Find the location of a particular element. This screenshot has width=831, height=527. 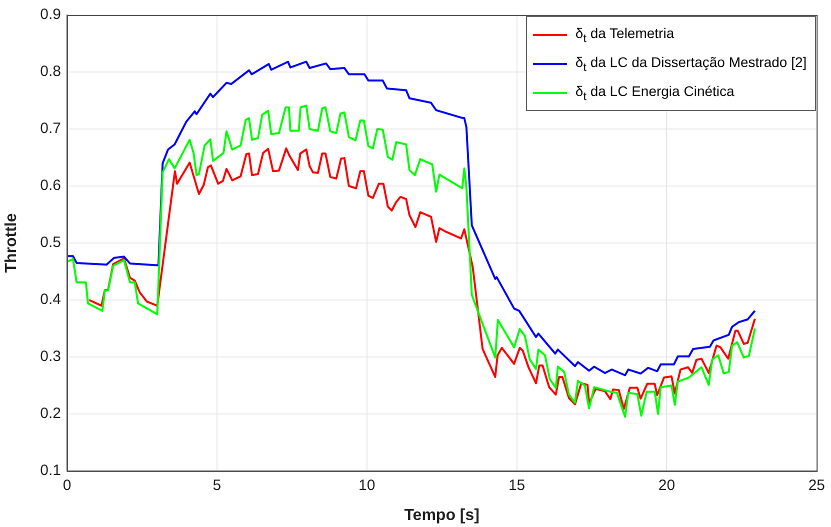

y-tick-label: 0.7 is located at coordinates (50, 129).